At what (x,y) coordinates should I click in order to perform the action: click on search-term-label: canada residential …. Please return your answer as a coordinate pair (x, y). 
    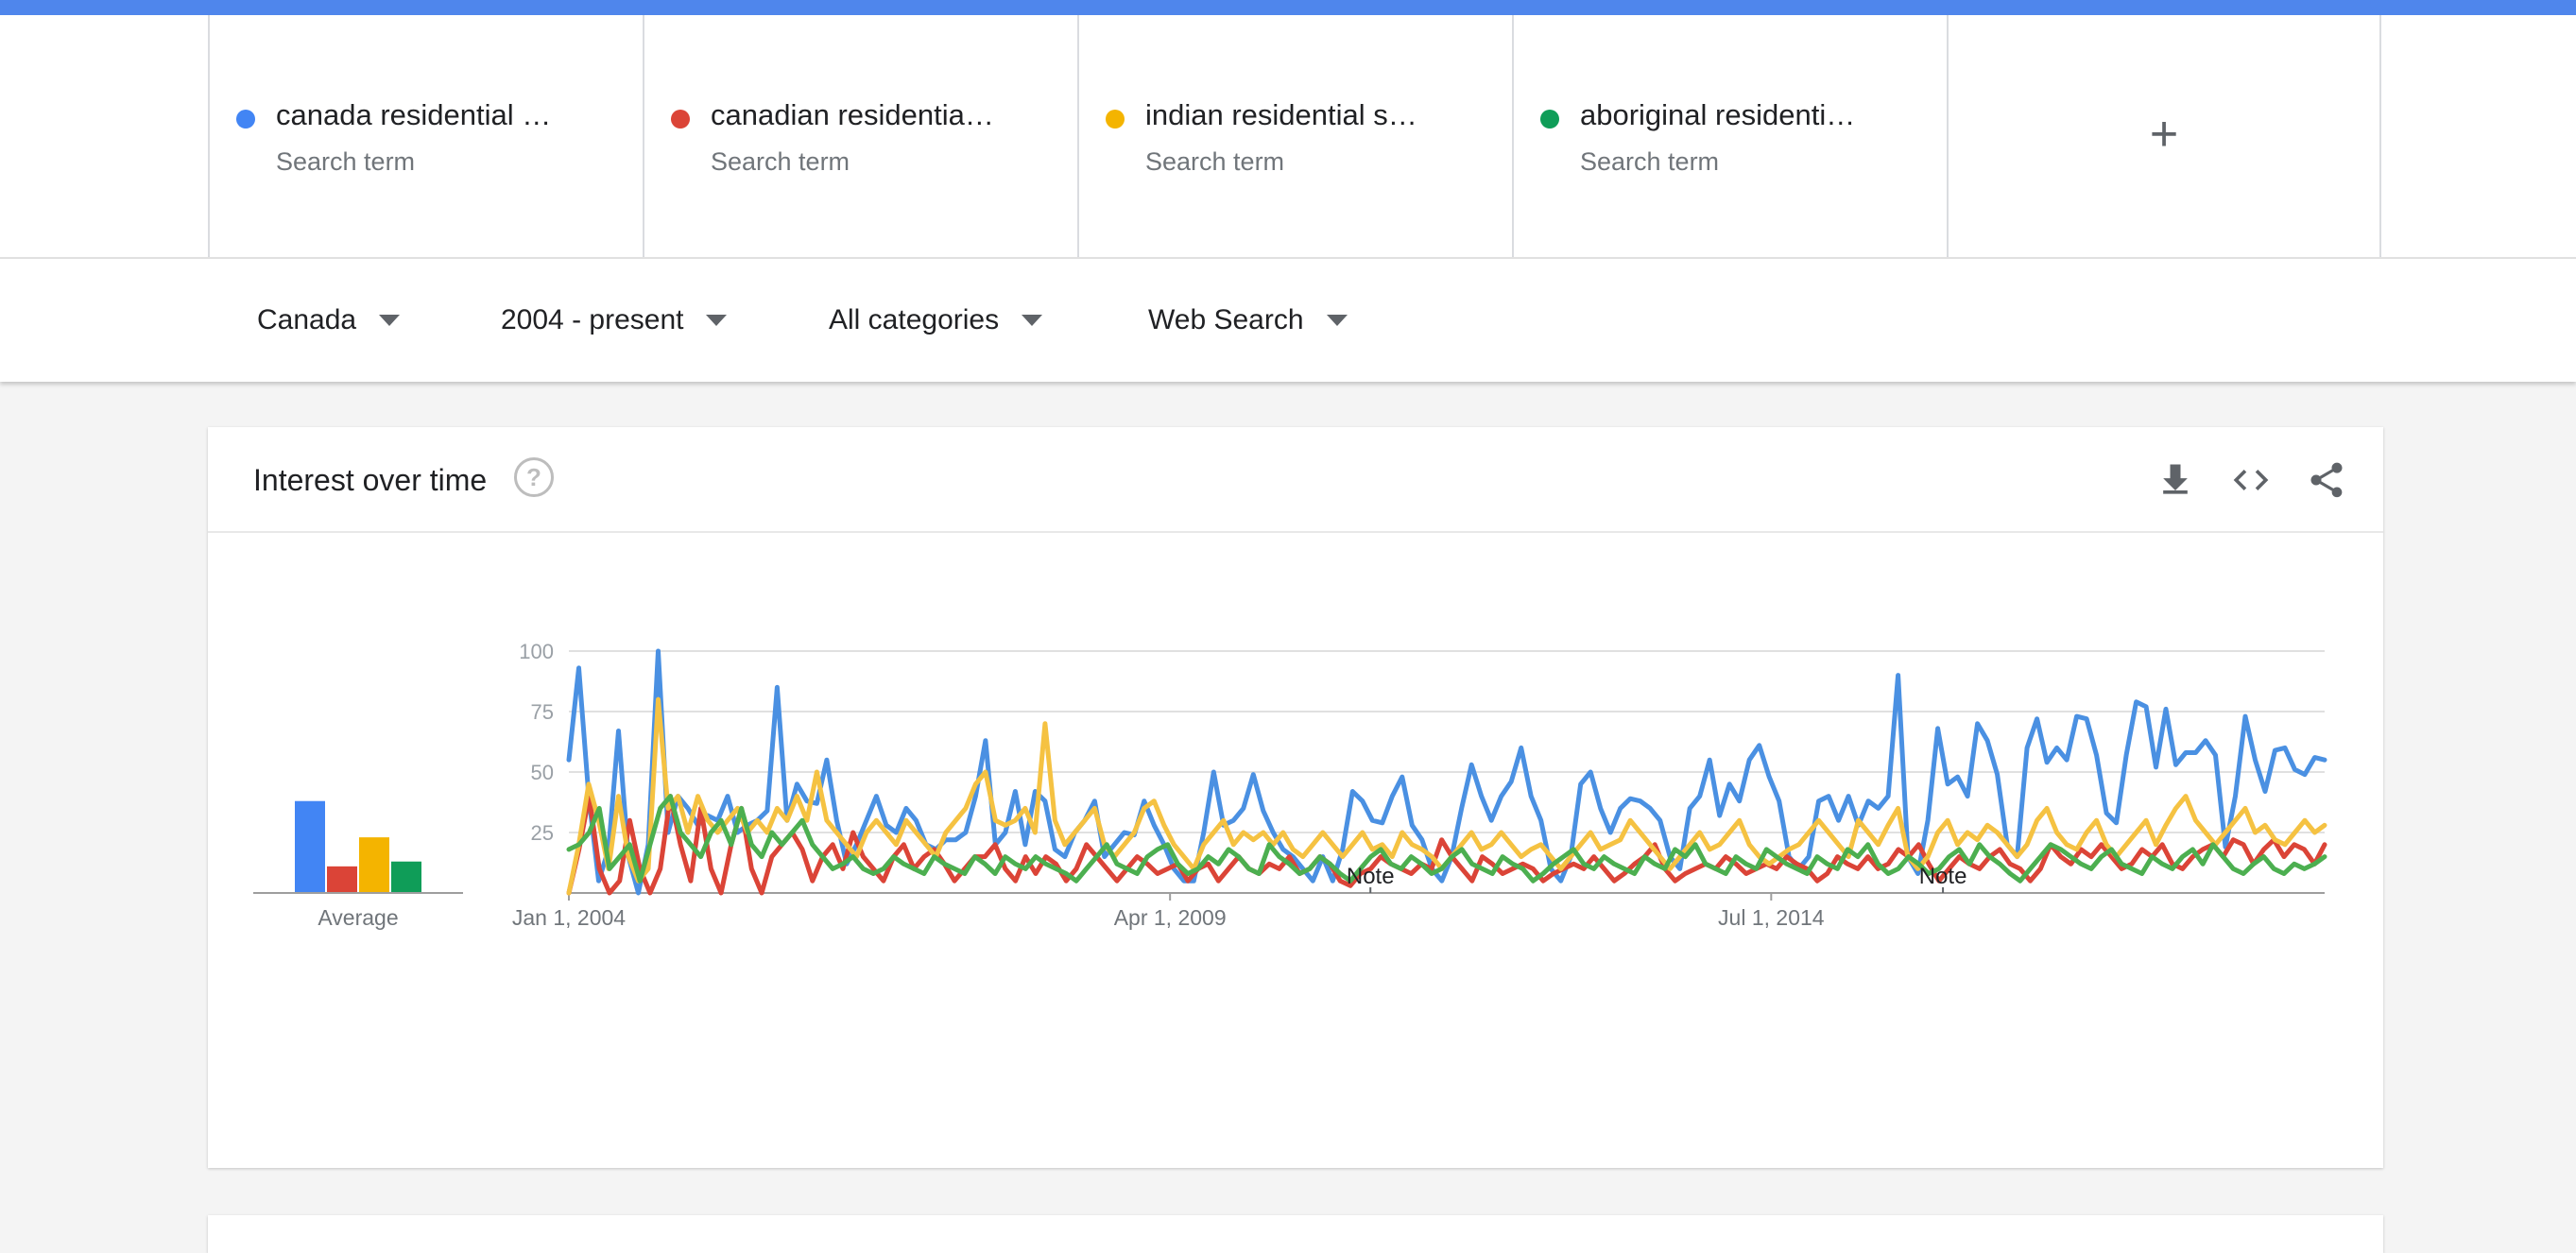
    Looking at the image, I should click on (414, 114).